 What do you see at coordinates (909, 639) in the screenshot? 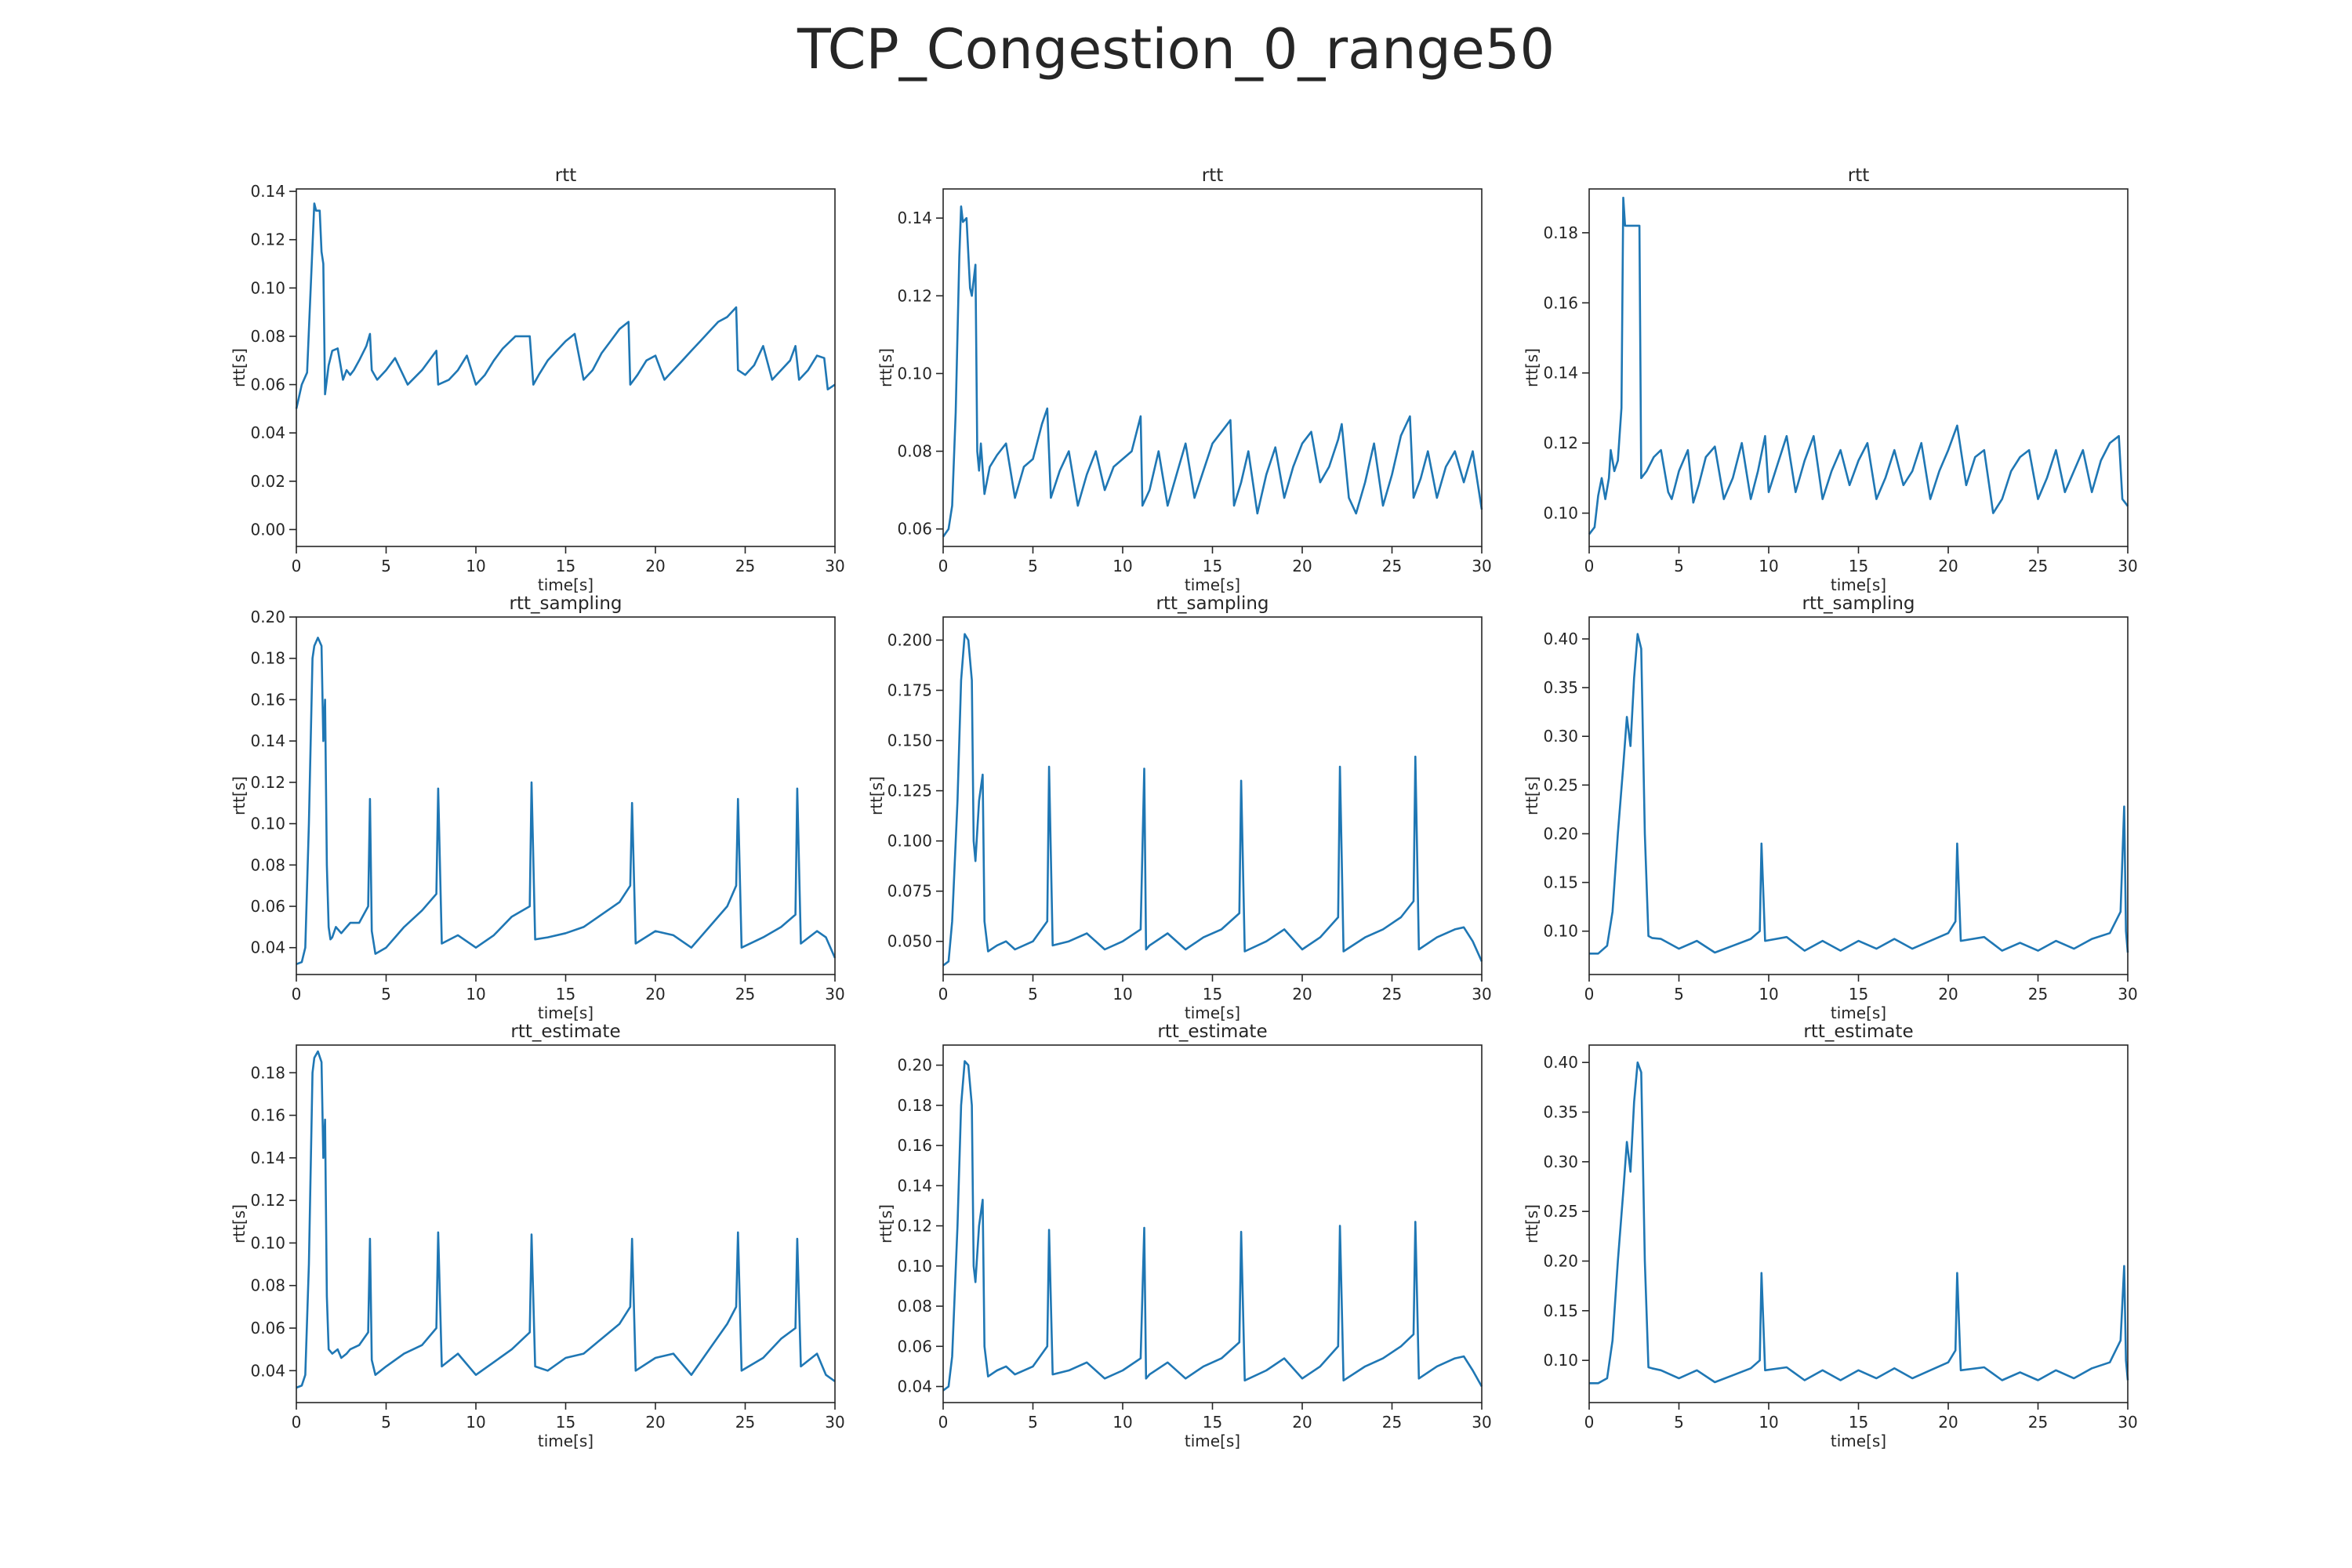
I see `y-tick-label: 0.200` at bounding box center [909, 639].